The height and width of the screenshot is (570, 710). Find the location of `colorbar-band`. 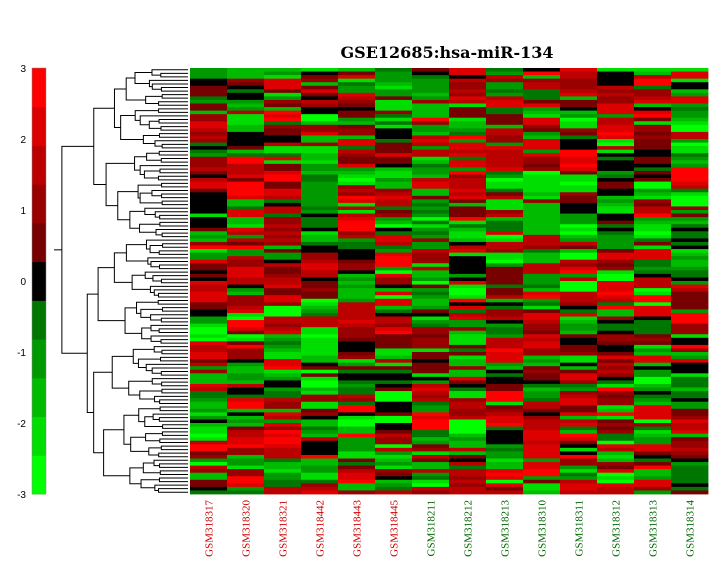

colorbar-band is located at coordinates (39, 359).